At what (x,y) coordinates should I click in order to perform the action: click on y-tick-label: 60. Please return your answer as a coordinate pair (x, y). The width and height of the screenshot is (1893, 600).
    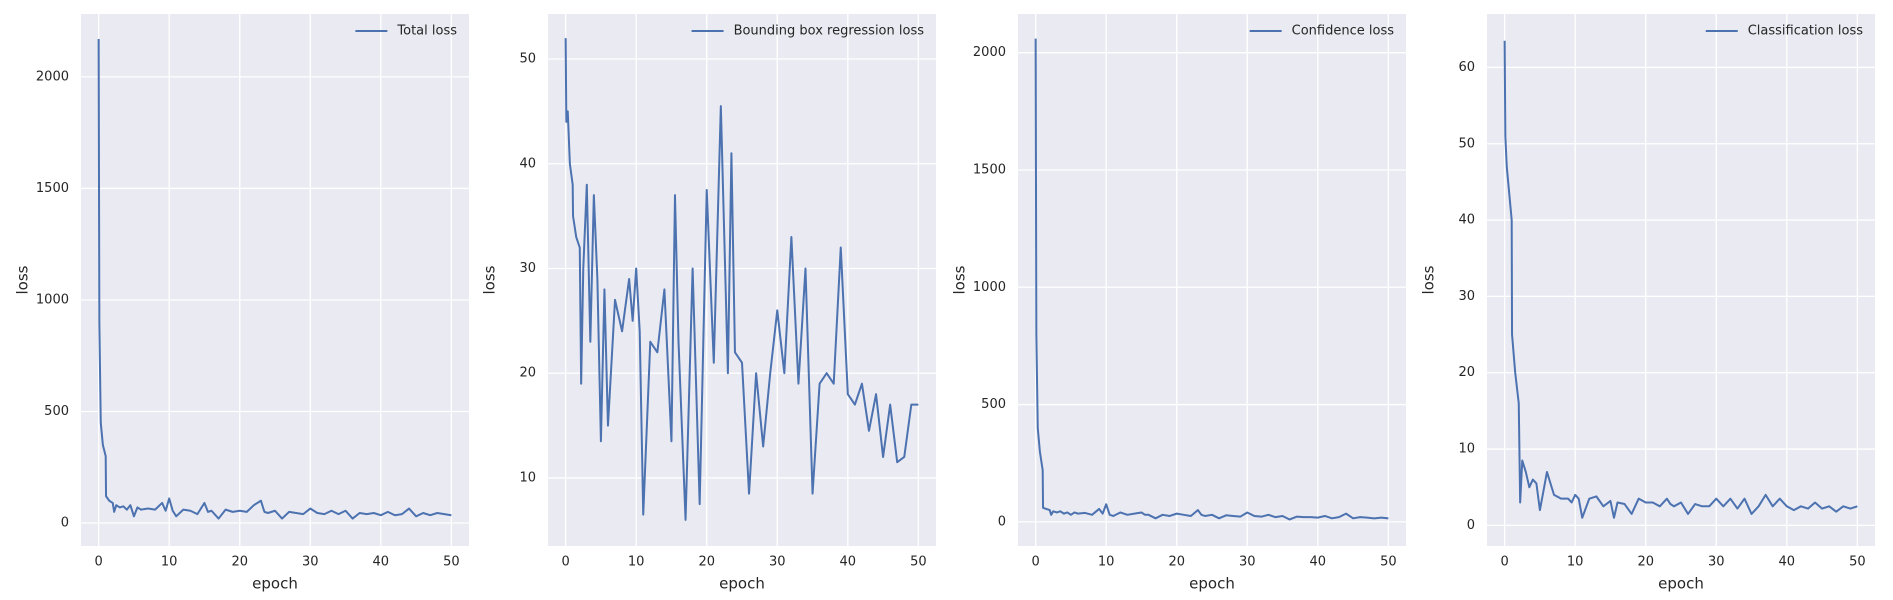
    Looking at the image, I should click on (1466, 67).